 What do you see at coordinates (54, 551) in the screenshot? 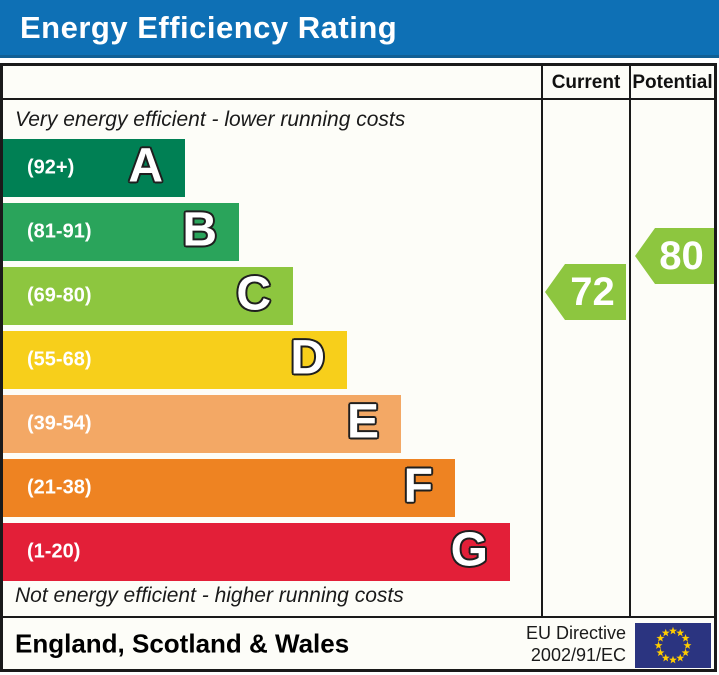
I see `band-range-label: (1-20)` at bounding box center [54, 551].